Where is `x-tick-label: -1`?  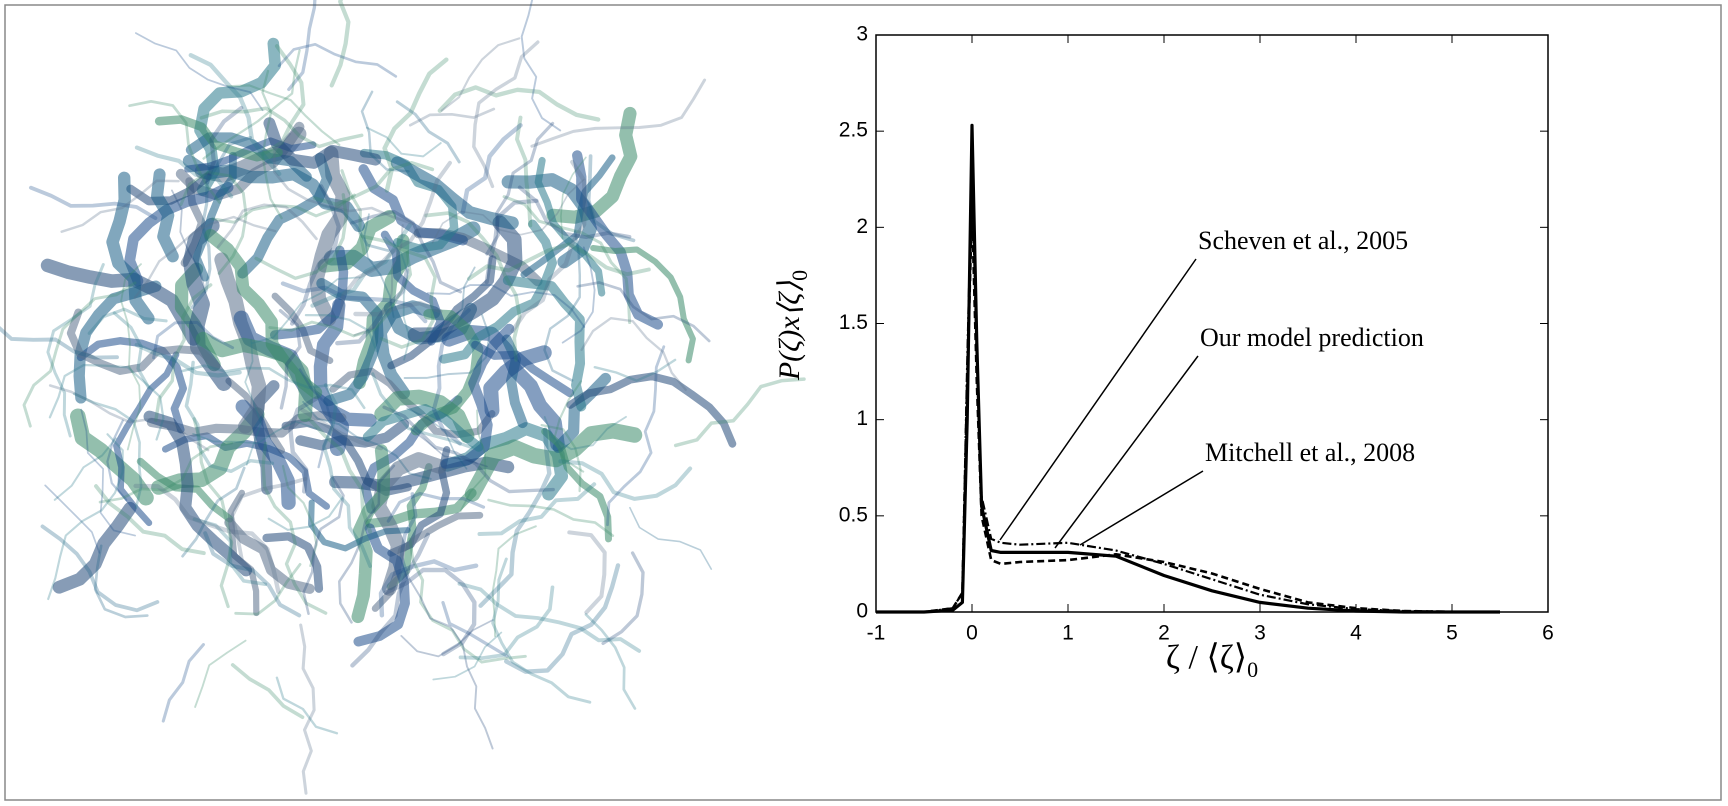
x-tick-label: -1 is located at coordinates (876, 633).